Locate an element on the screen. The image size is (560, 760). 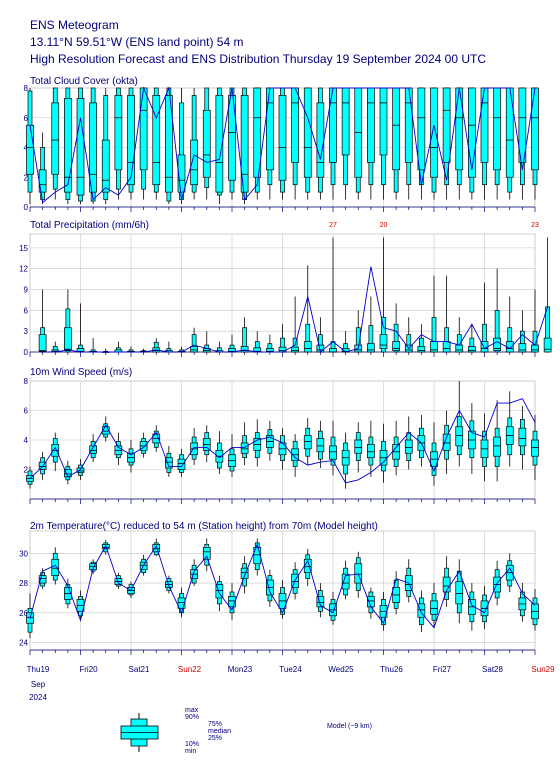
day-label: Wed25 is located at coordinates (341, 669).